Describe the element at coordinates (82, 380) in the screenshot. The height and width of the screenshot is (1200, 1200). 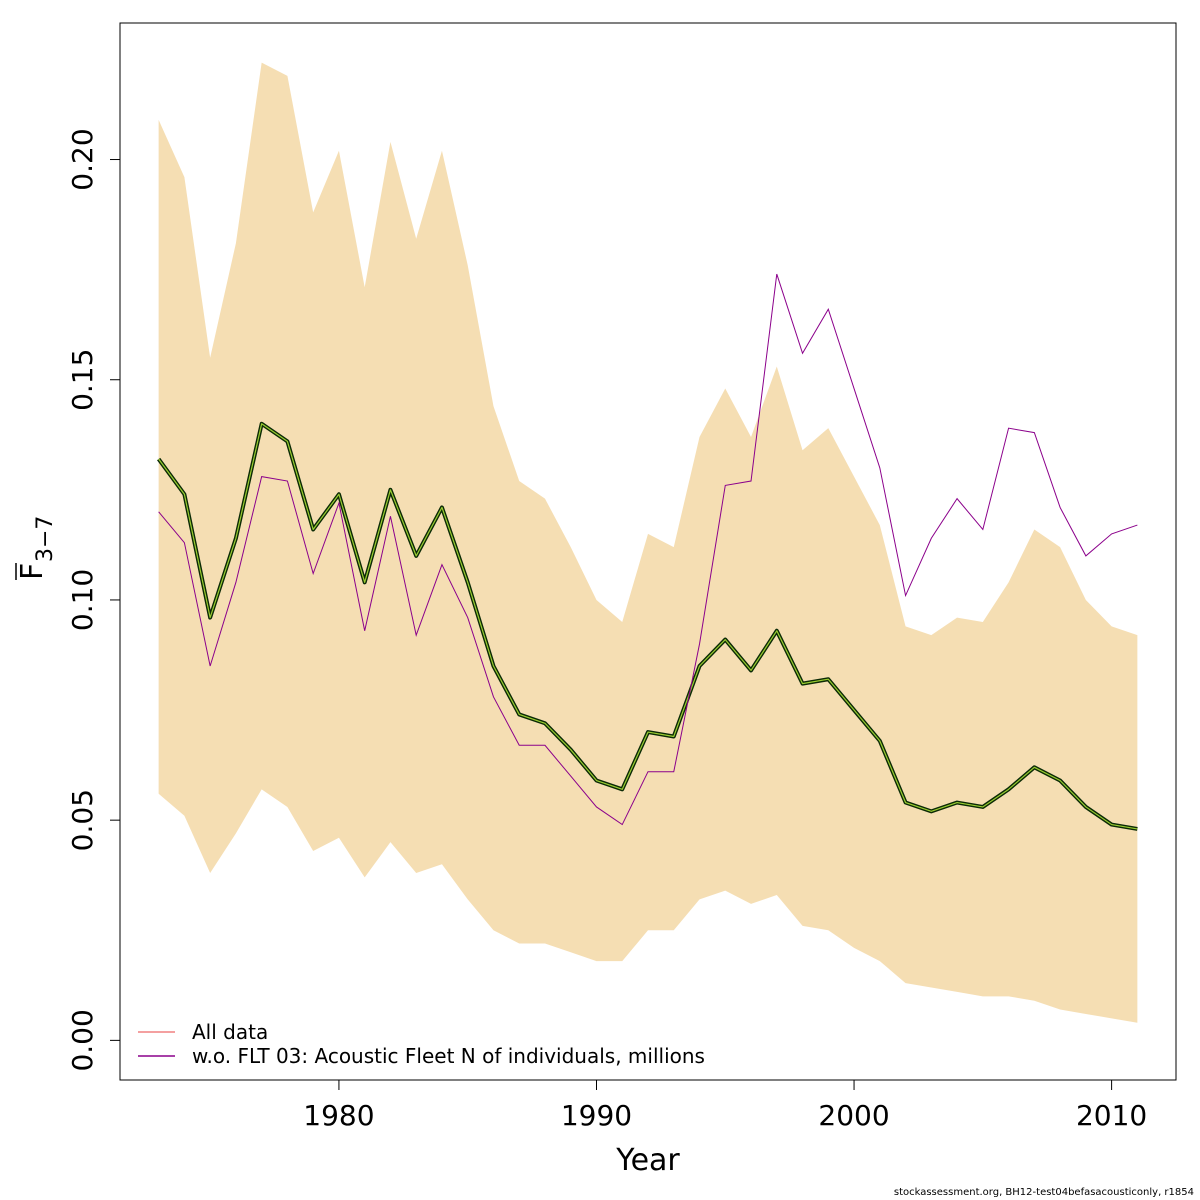
I see `y-tick-label: 0.15` at that location.